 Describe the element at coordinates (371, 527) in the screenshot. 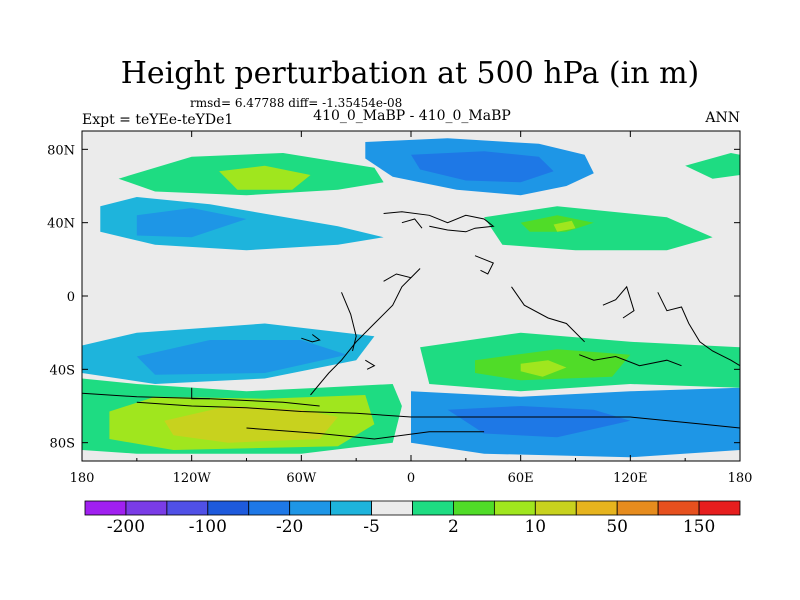

I see `colorbar-label: -5` at that location.